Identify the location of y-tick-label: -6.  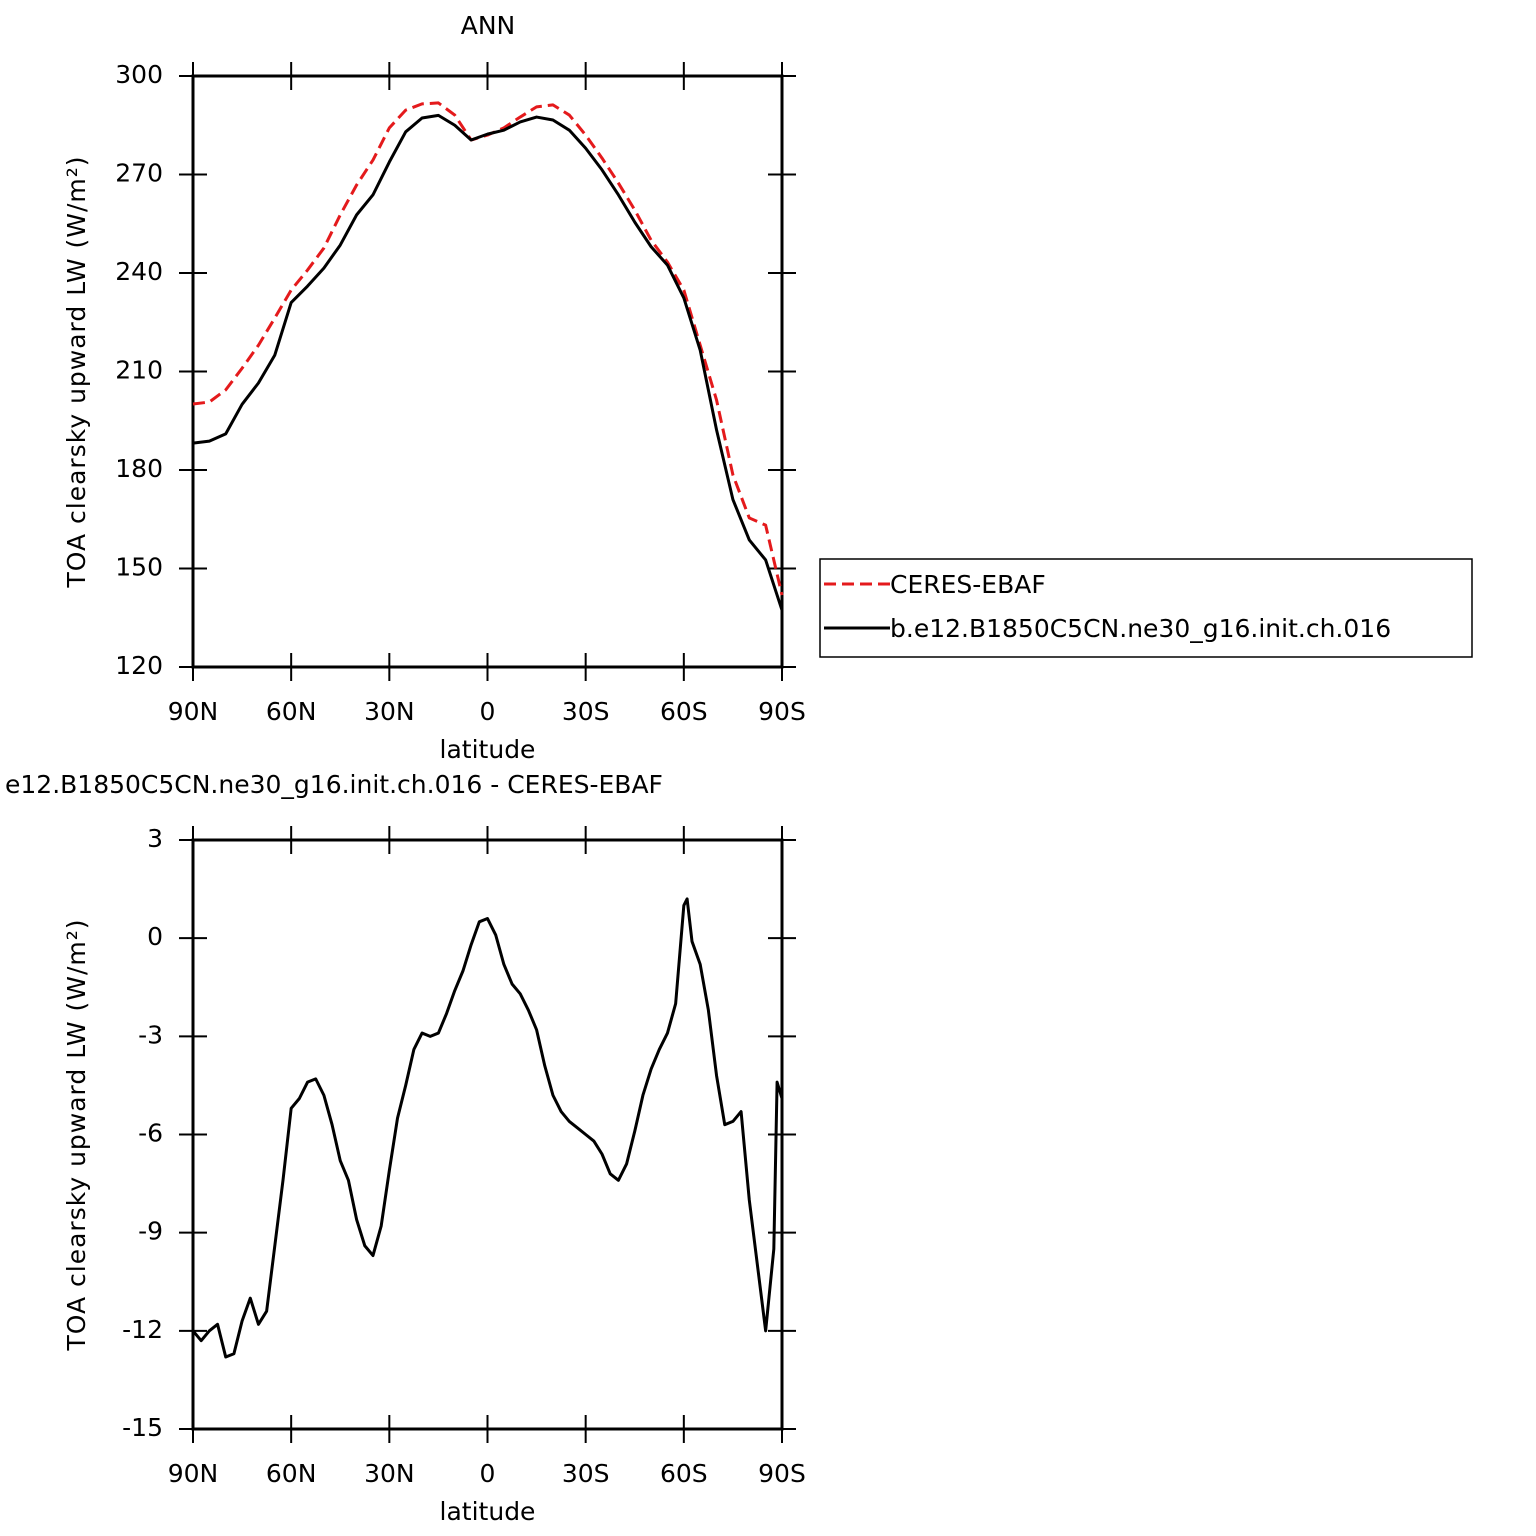
(150, 1133).